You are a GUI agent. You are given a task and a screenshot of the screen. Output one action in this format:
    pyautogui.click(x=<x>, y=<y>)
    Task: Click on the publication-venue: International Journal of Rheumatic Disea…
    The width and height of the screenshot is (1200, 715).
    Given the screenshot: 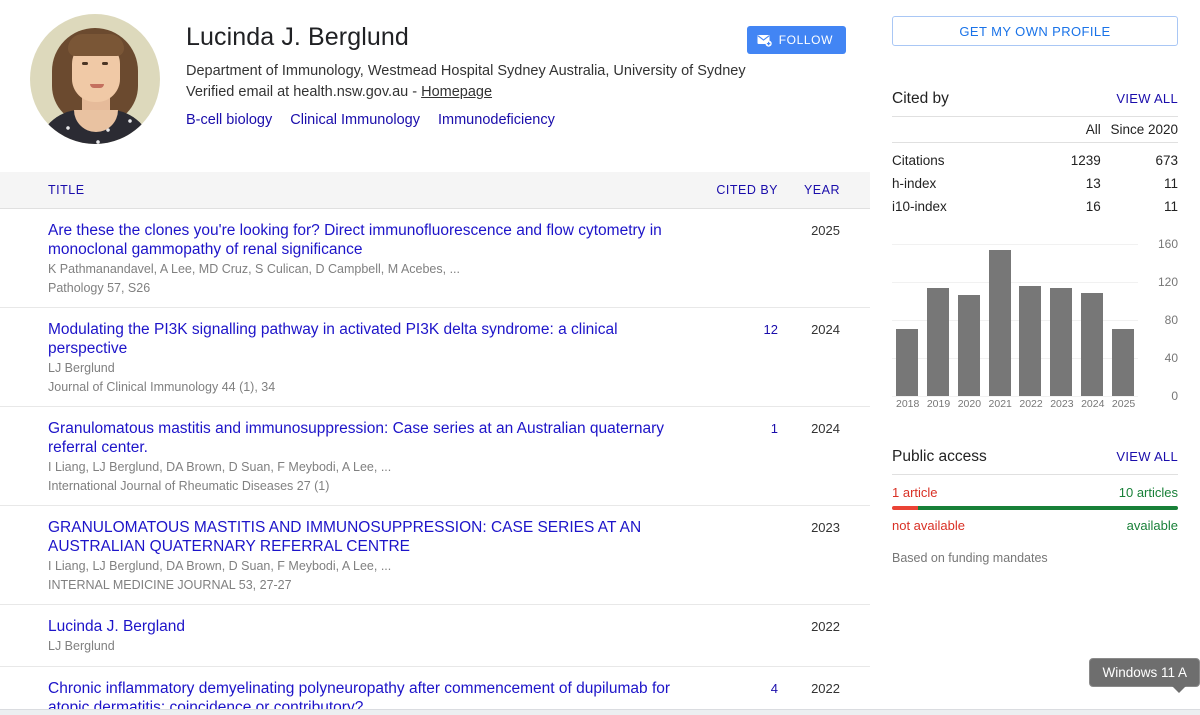 What is the action you would take?
    pyautogui.click(x=189, y=485)
    